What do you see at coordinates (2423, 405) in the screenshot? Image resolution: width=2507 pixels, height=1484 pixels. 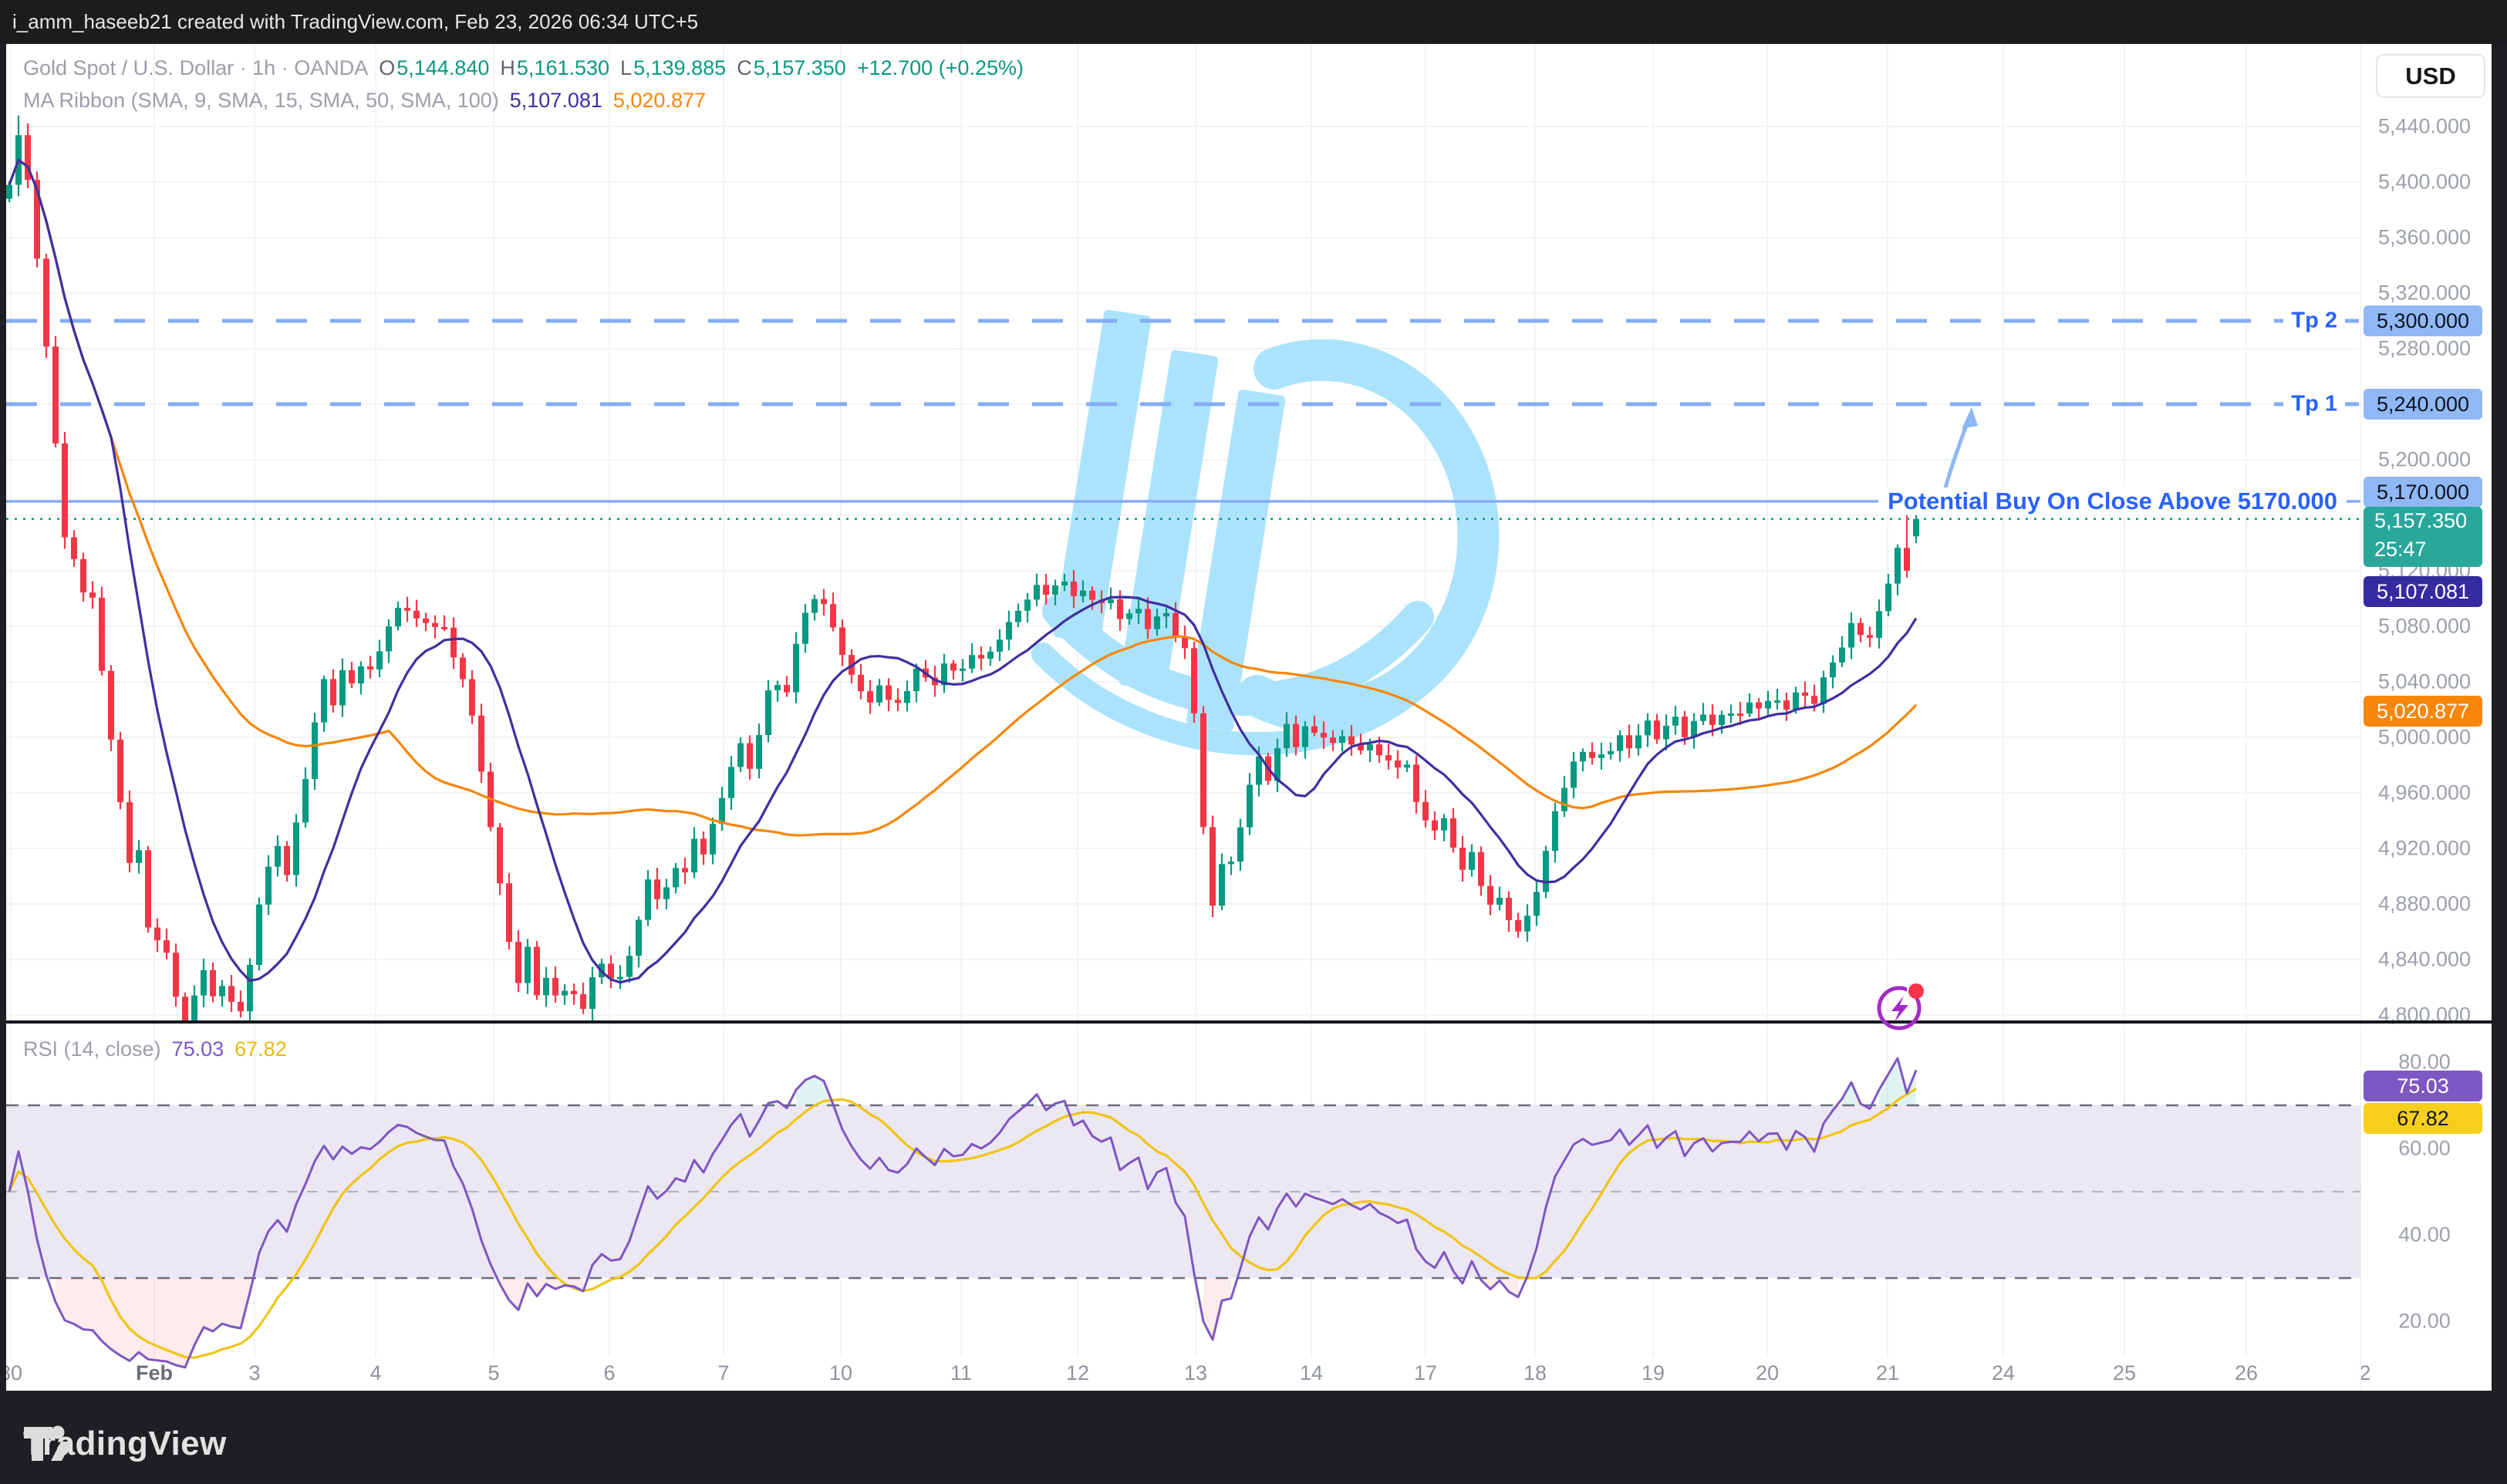 I see `tp1-price-chip: 5,240.000` at bounding box center [2423, 405].